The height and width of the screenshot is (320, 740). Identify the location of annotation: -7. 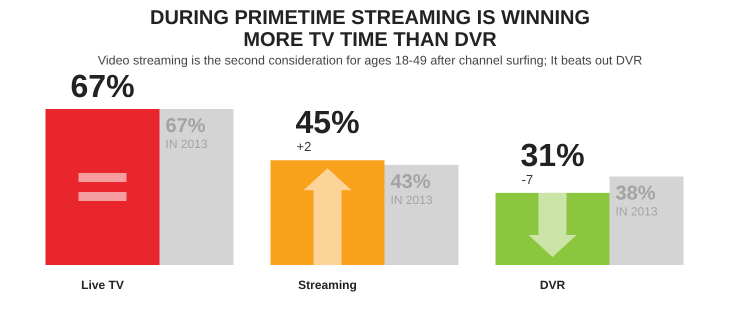
(528, 179).